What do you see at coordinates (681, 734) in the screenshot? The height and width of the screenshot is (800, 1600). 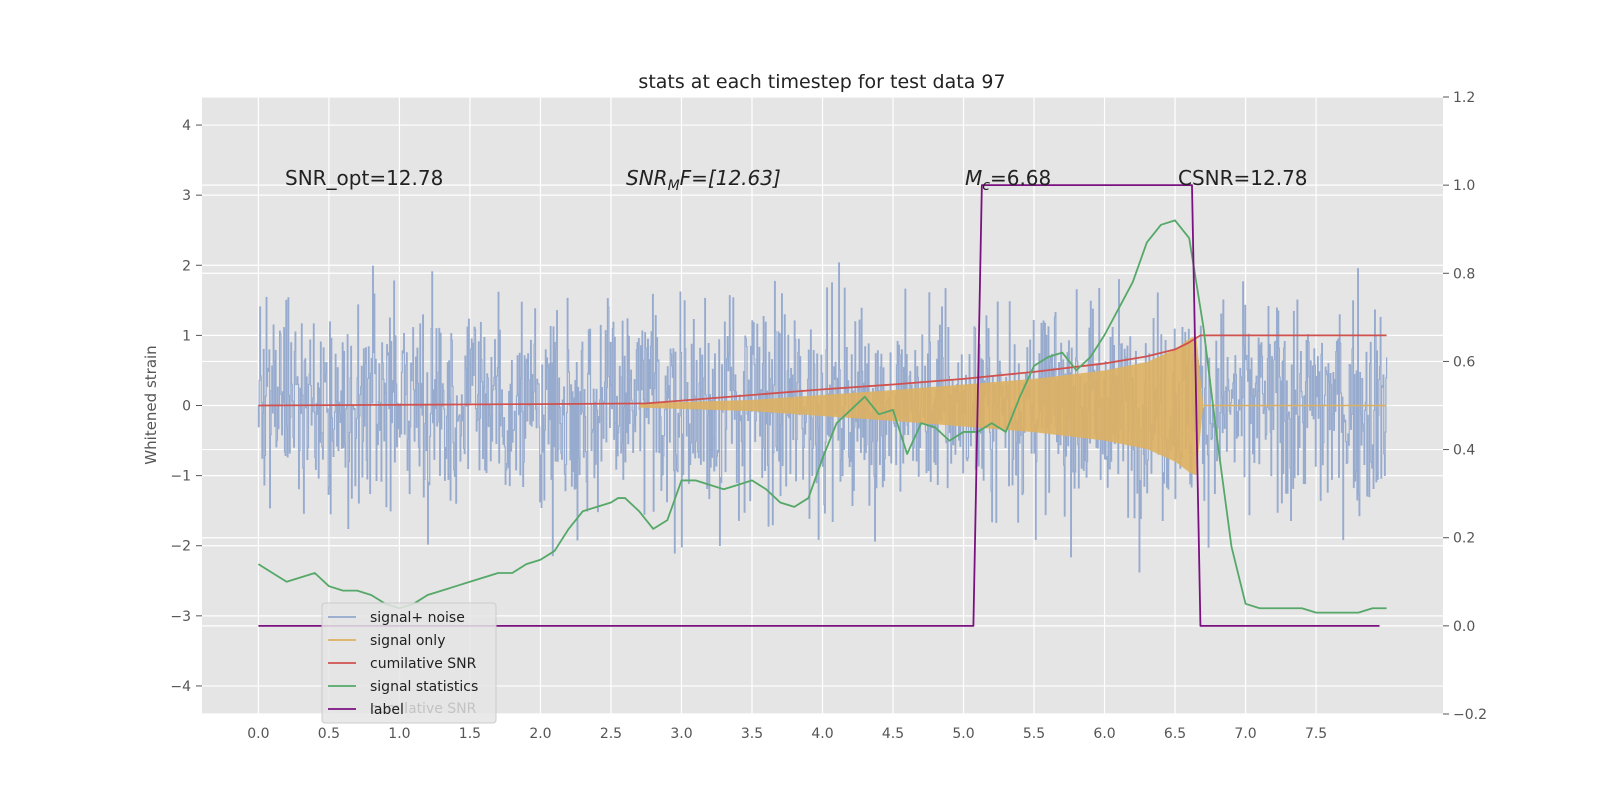 I see `x-tick-label: 3.0` at bounding box center [681, 734].